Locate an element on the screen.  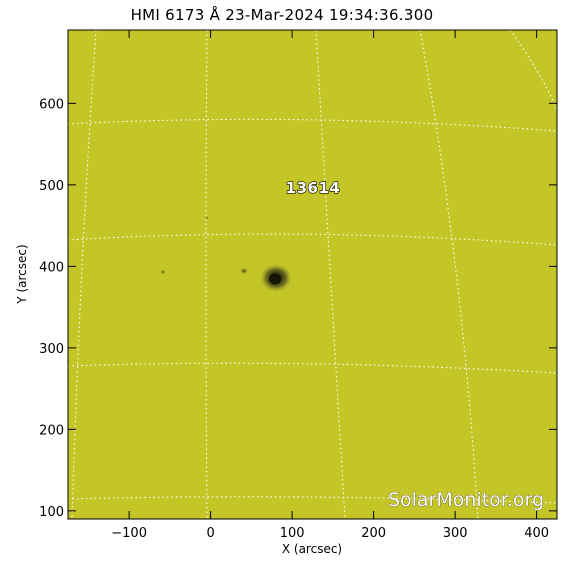
y-tick-label: 300 is located at coordinates (51, 349).